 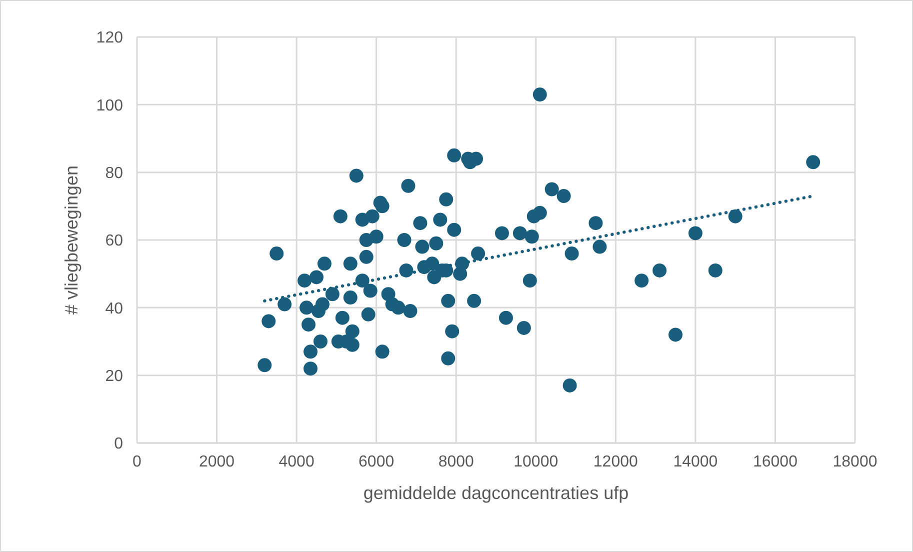 I want to click on x-tick-label: 16000, so click(x=775, y=461).